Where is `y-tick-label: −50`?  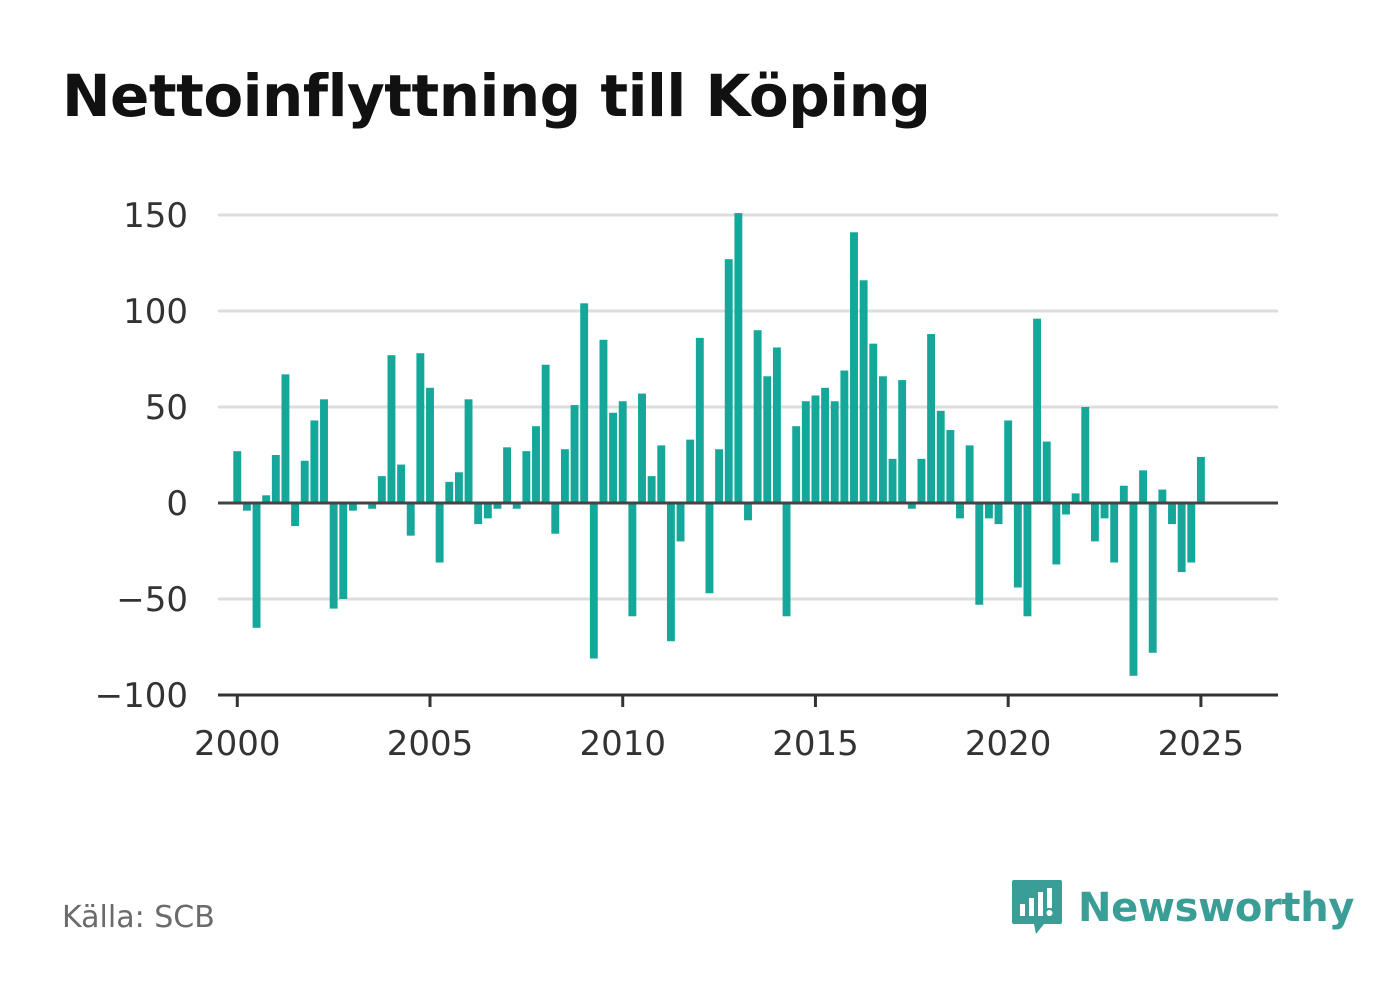
y-tick-label: −50 is located at coordinates (152, 600).